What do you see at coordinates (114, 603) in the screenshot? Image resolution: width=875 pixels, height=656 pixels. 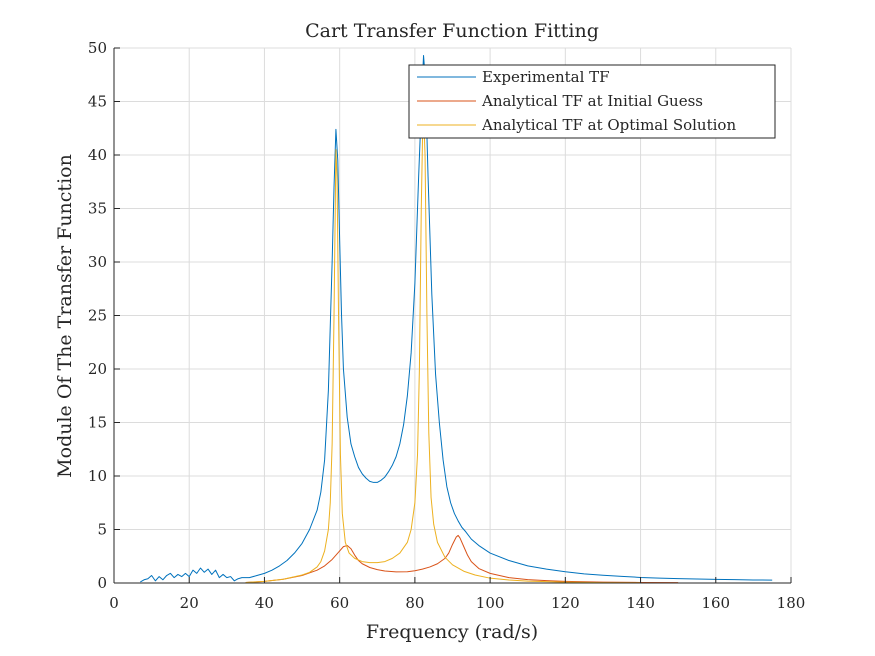 I see `x-tick-label: 0` at bounding box center [114, 603].